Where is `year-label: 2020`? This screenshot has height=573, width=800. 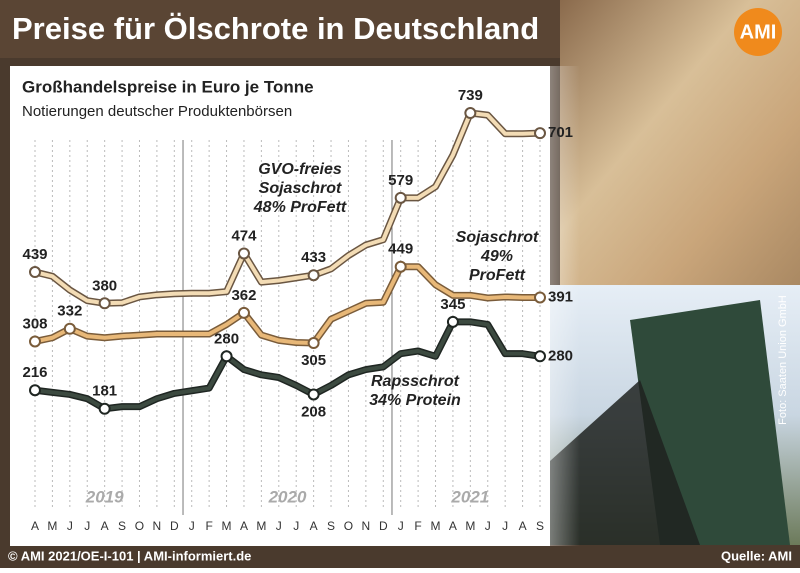
year-label: 2020 is located at coordinates (287, 496).